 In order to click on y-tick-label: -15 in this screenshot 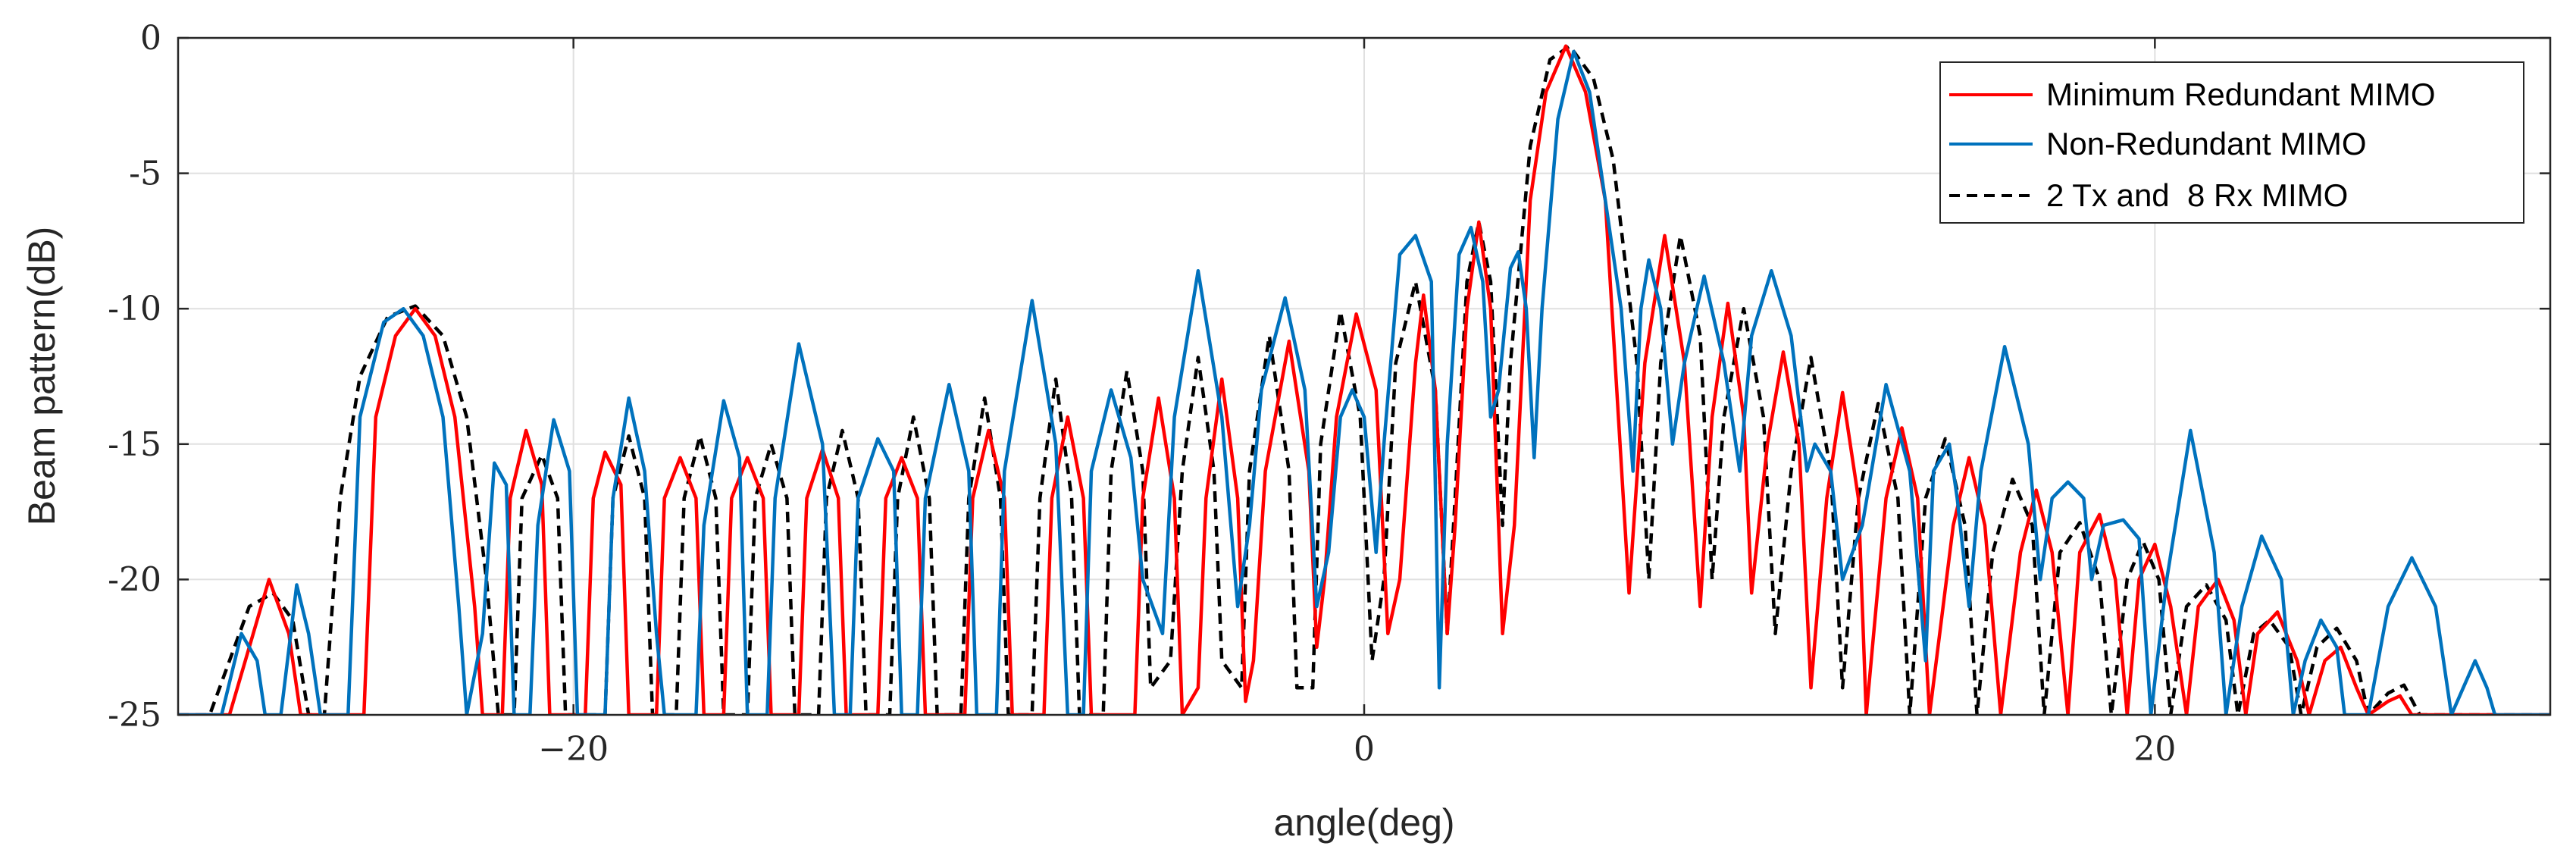, I will do `click(134, 444)`.